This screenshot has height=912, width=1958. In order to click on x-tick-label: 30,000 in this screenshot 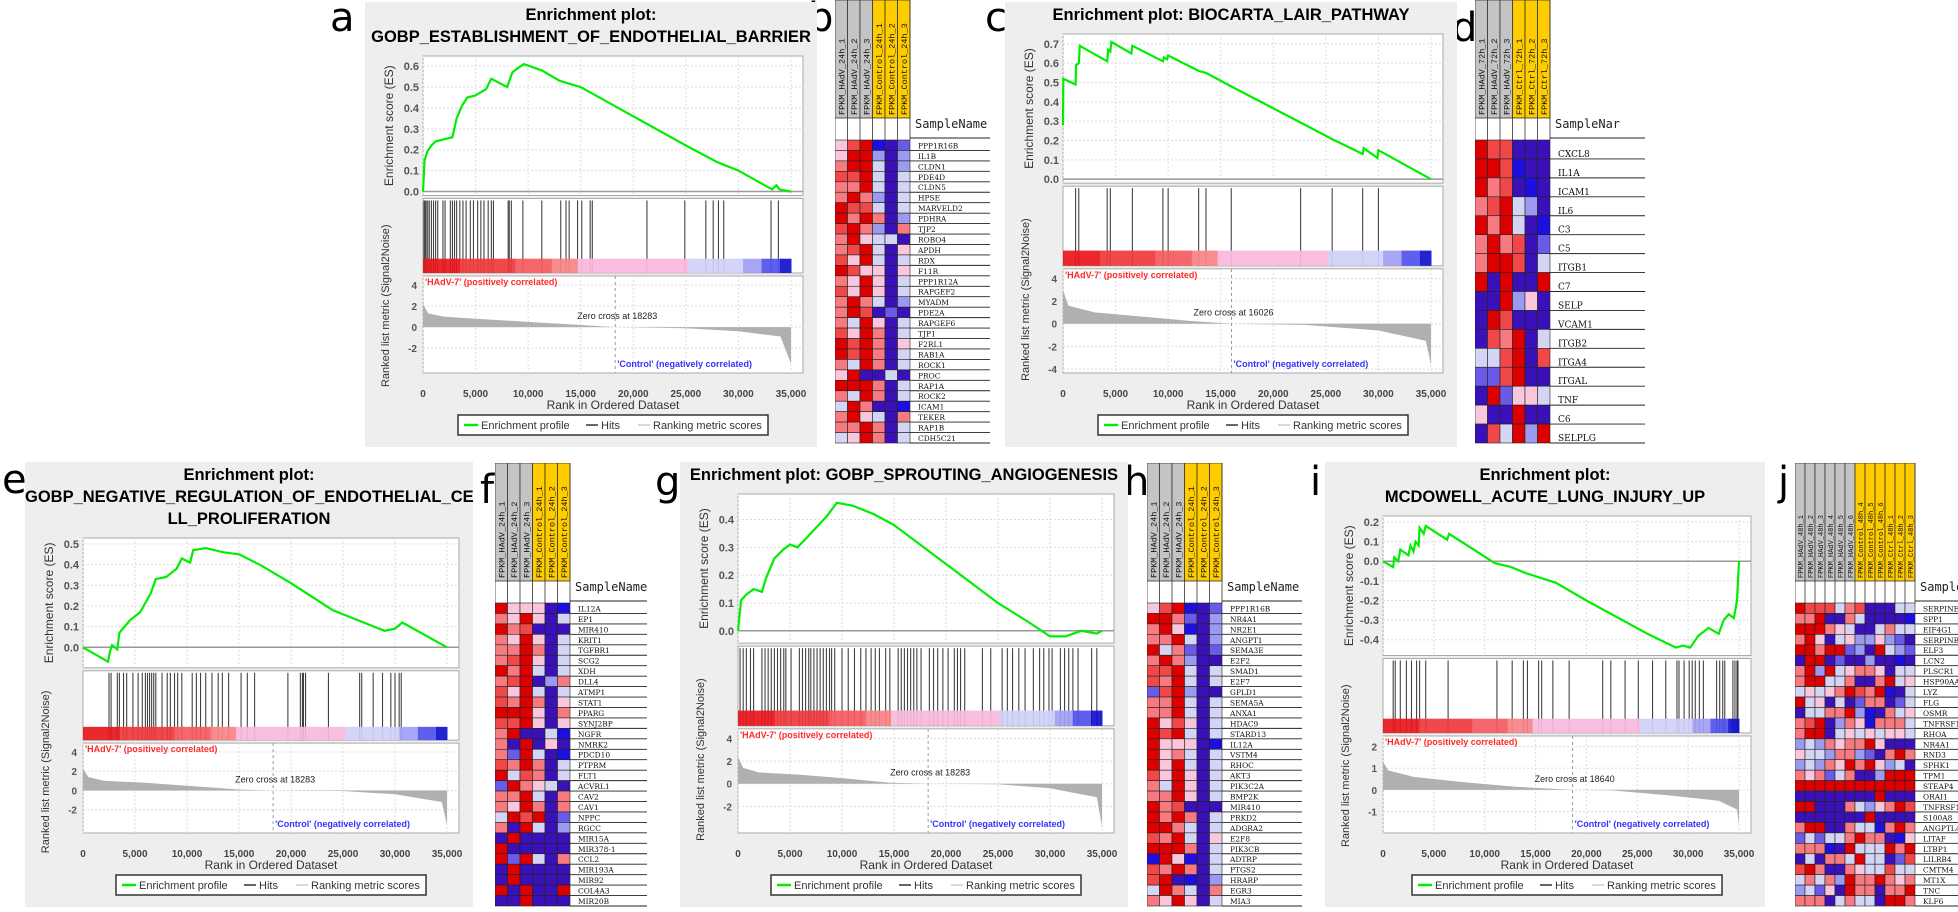, I will do `click(395, 854)`.